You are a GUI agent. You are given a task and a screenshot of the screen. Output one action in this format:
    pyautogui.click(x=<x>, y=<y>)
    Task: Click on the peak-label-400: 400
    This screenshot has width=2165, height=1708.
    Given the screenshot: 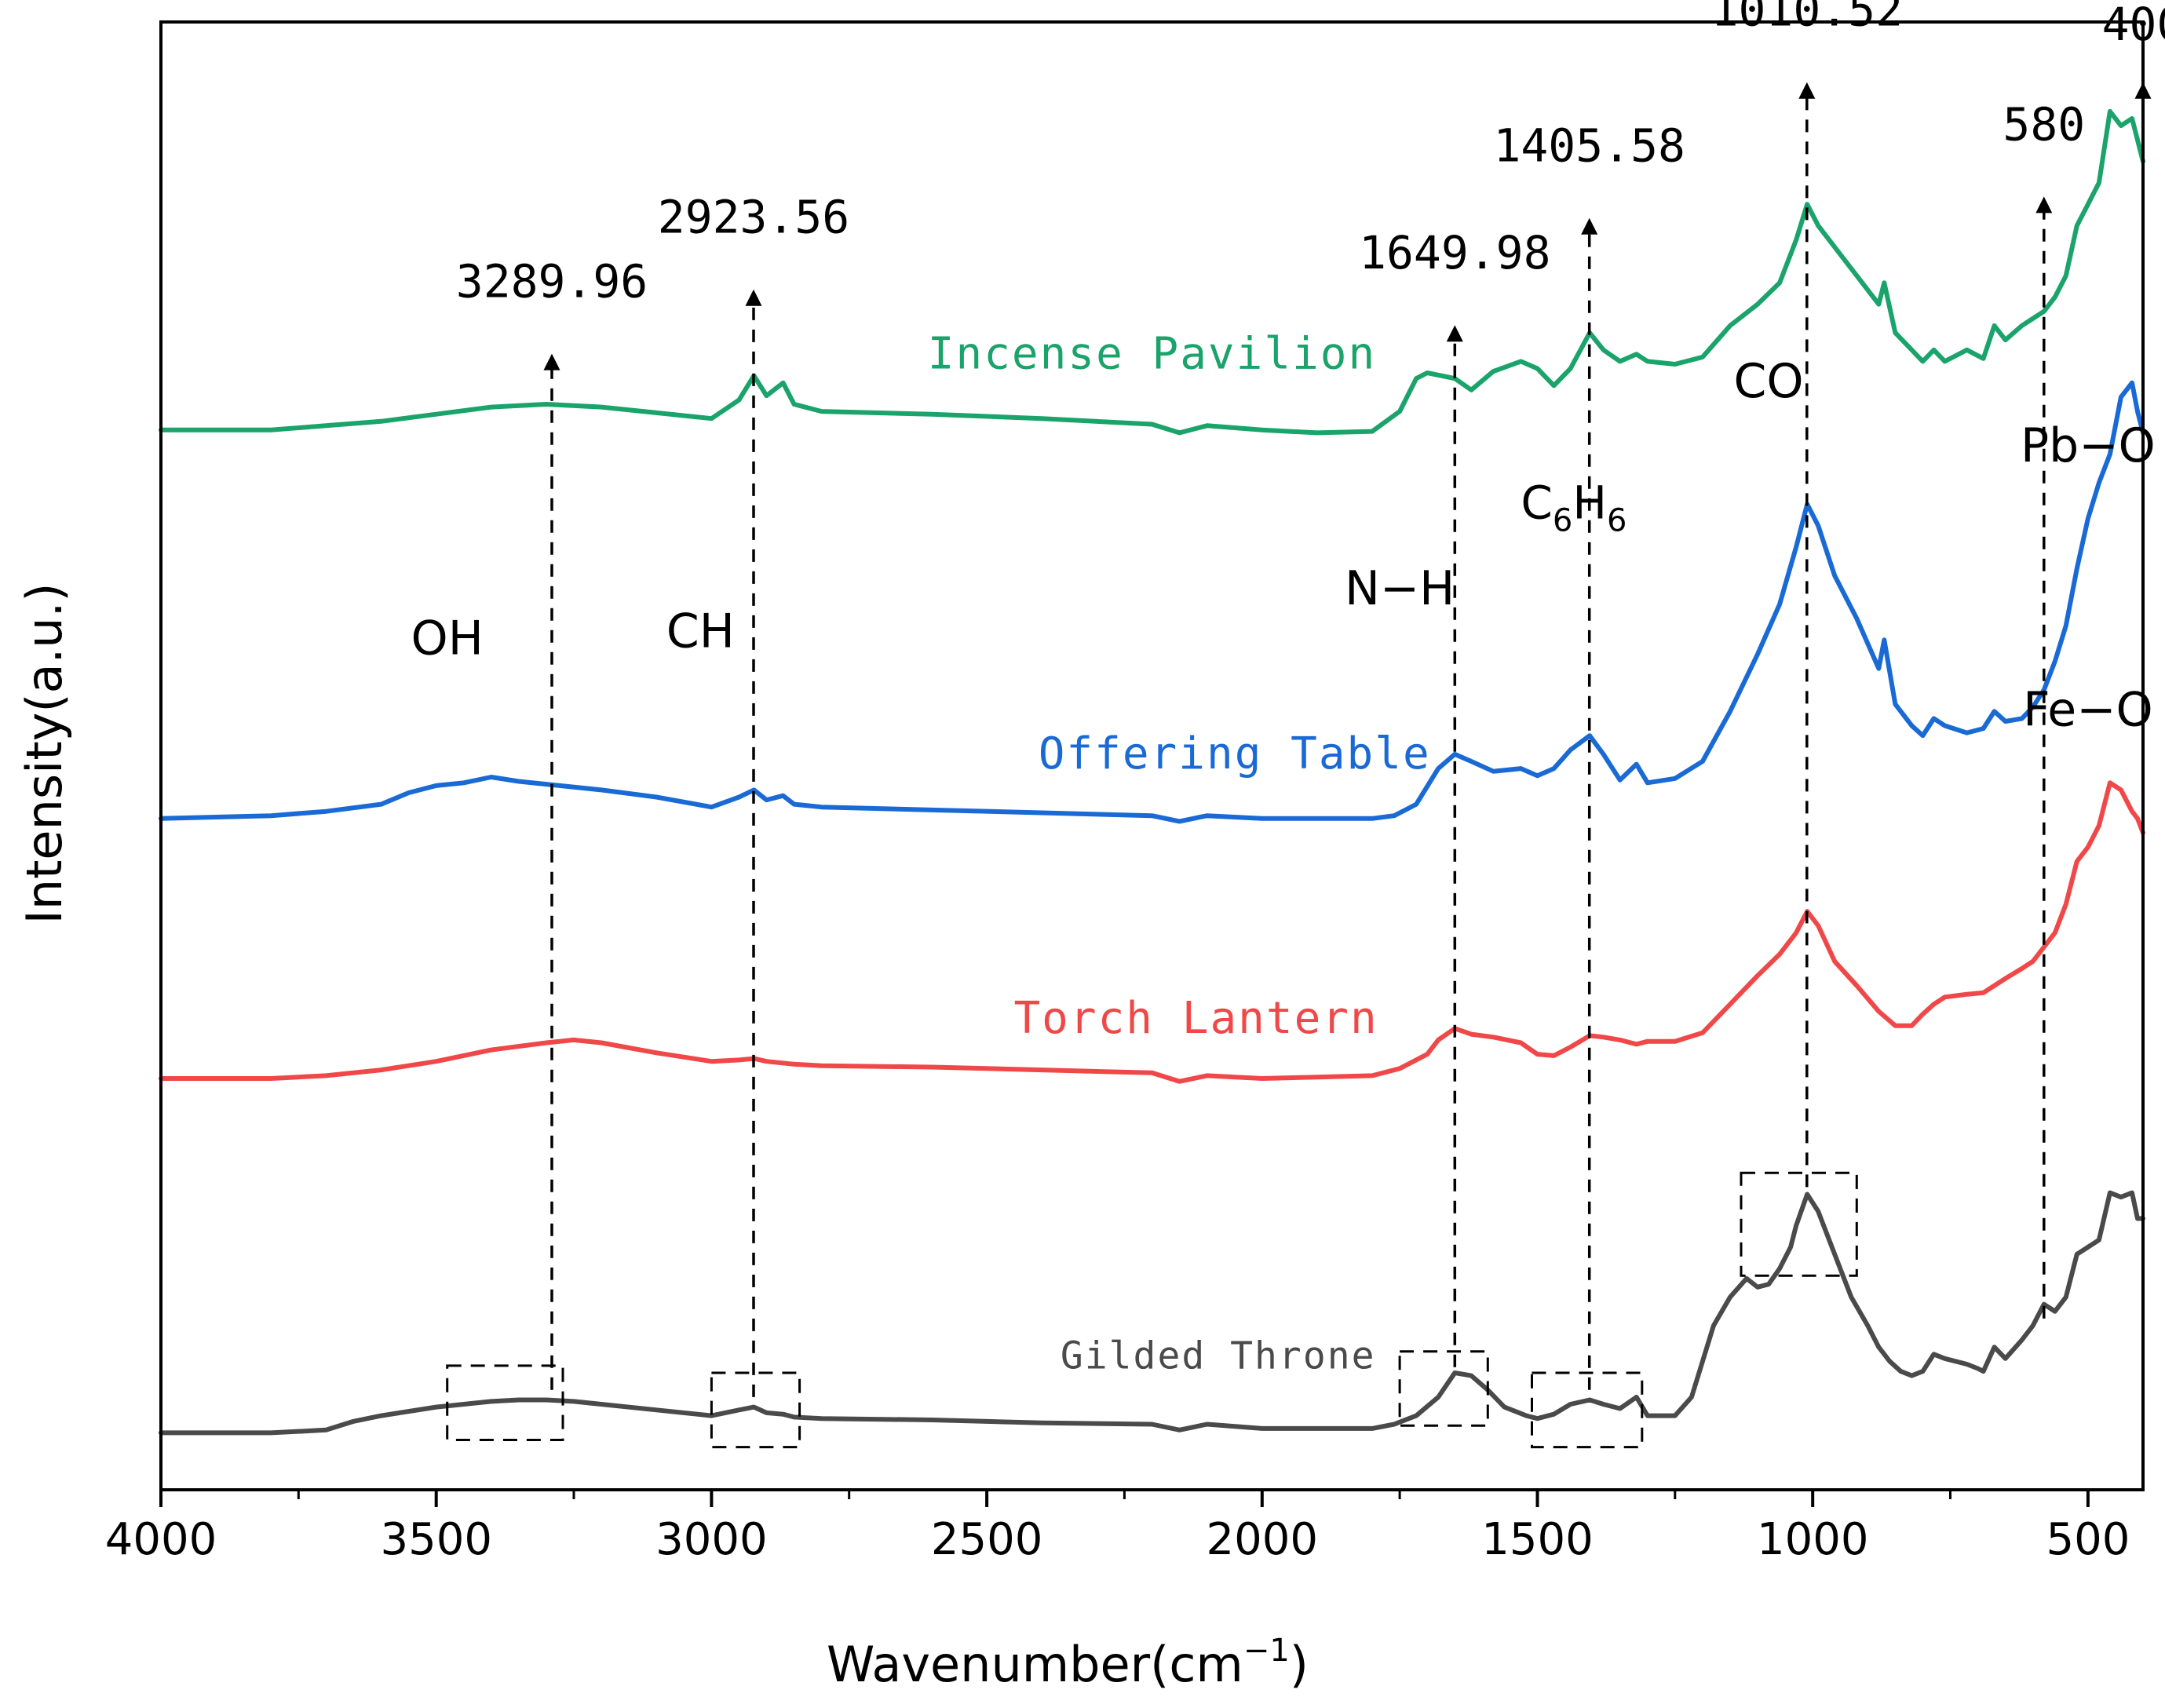 What is the action you would take?
    pyautogui.click(x=2133, y=26)
    